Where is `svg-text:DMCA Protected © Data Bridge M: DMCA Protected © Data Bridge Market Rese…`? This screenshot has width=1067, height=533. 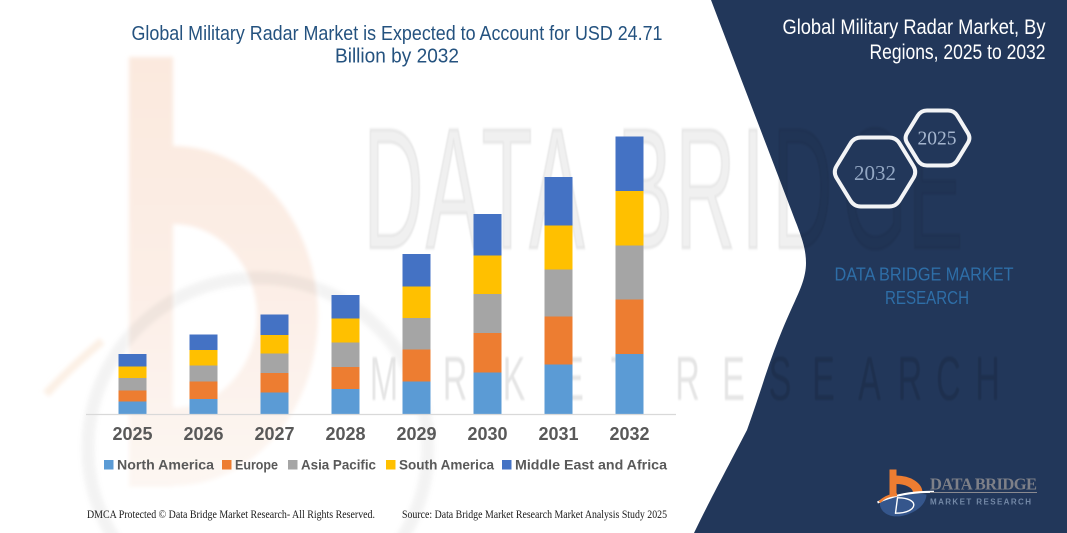 svg-text:DMCA Protected © Data Bridge M: DMCA Protected © Data Bridge Market Rese… is located at coordinates (231, 514).